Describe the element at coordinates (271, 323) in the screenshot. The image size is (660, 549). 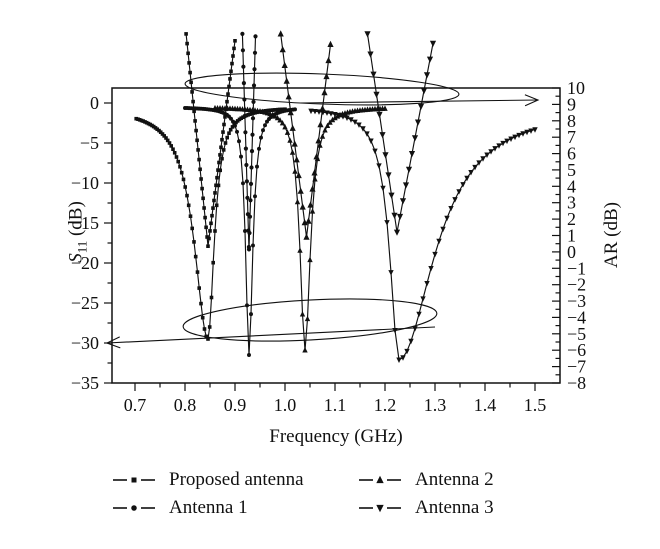
I see `s11-group-annotation` at that location.